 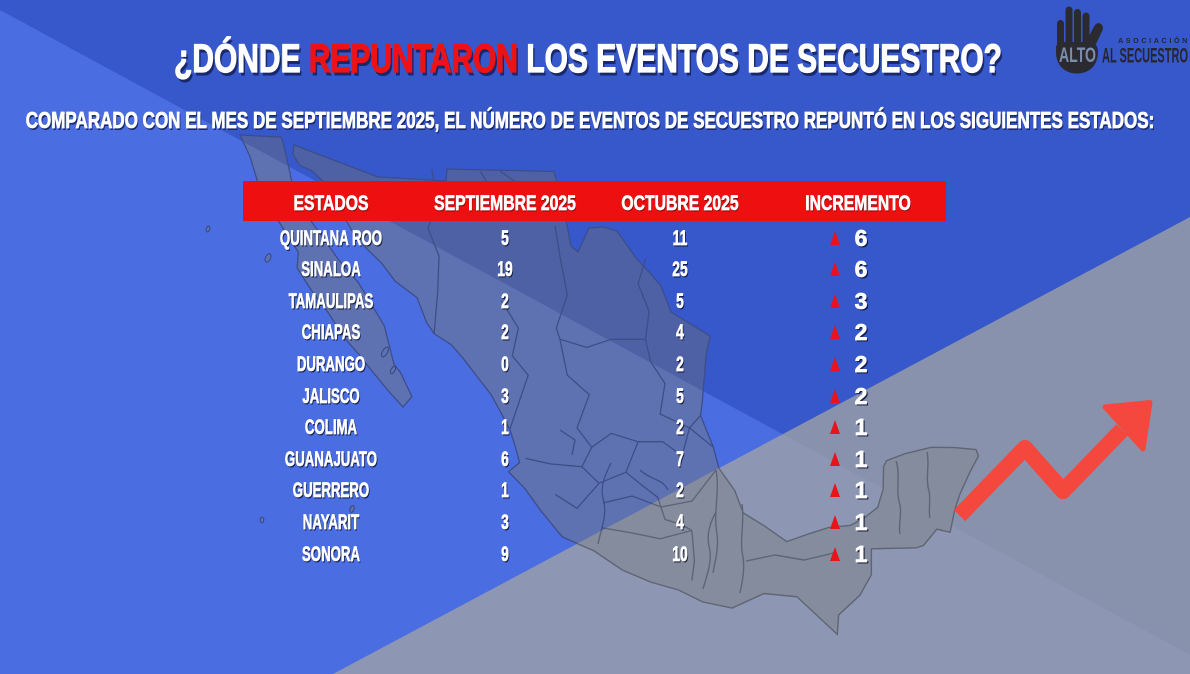 What do you see at coordinates (1077, 55) in the screenshot?
I see `svg-text: ALTO` at bounding box center [1077, 55].